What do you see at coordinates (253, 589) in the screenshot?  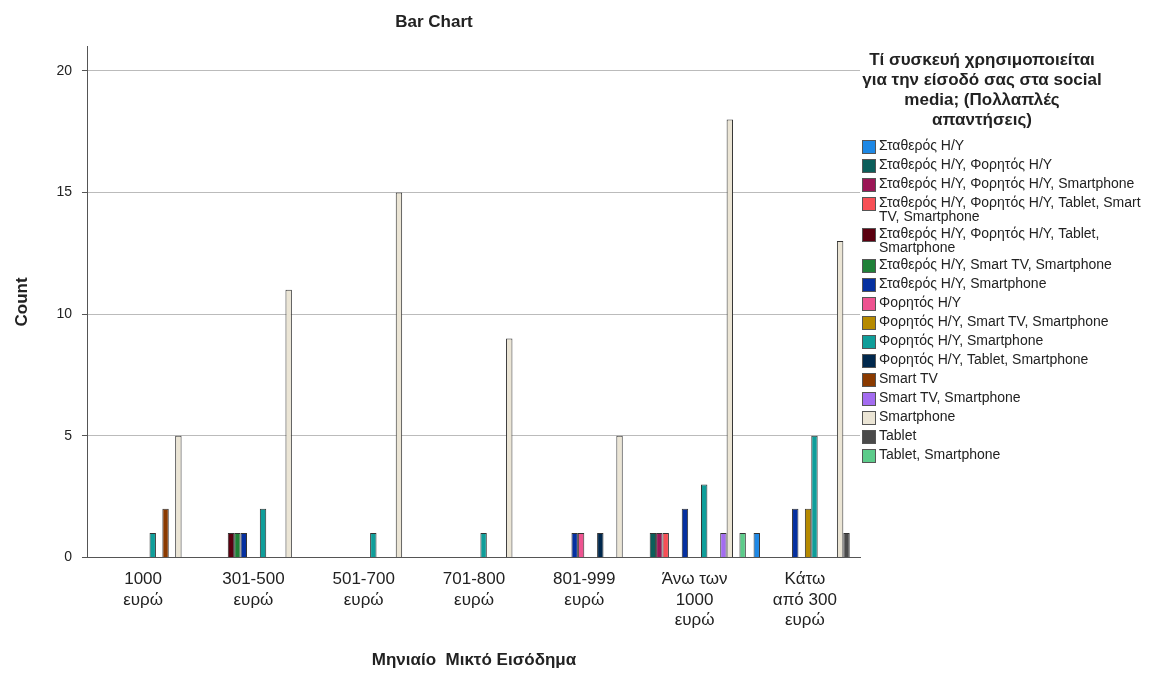 I see `x-tick-label: 301-500 ευρώ` at bounding box center [253, 589].